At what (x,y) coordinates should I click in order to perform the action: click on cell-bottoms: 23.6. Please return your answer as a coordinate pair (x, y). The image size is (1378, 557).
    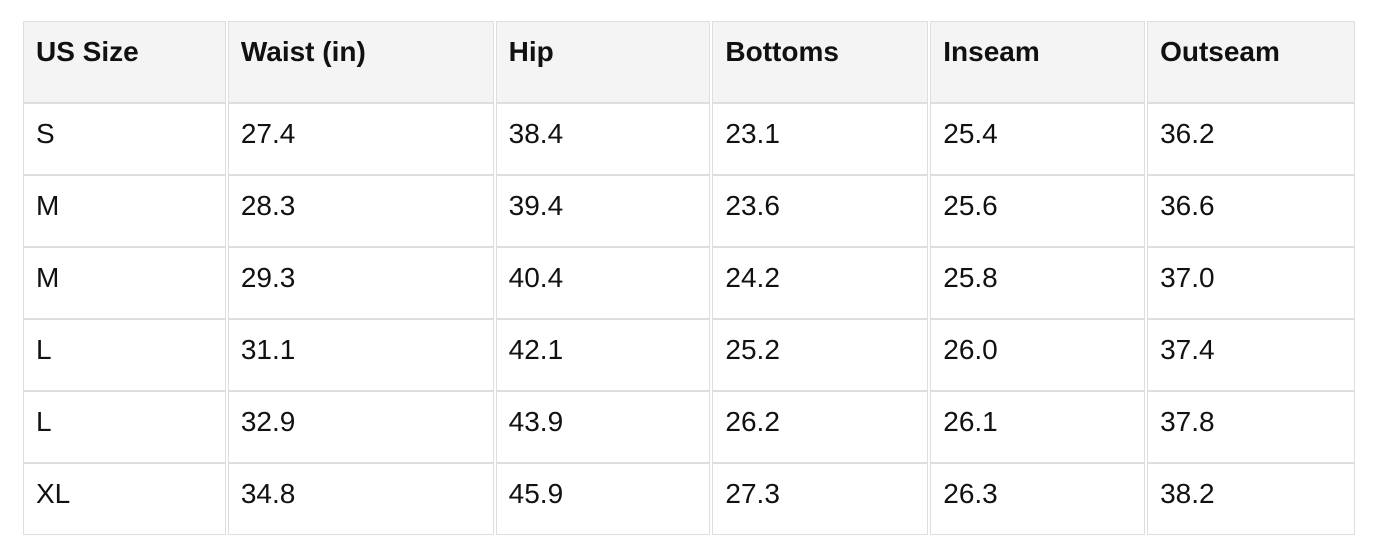
    Looking at the image, I should click on (820, 211).